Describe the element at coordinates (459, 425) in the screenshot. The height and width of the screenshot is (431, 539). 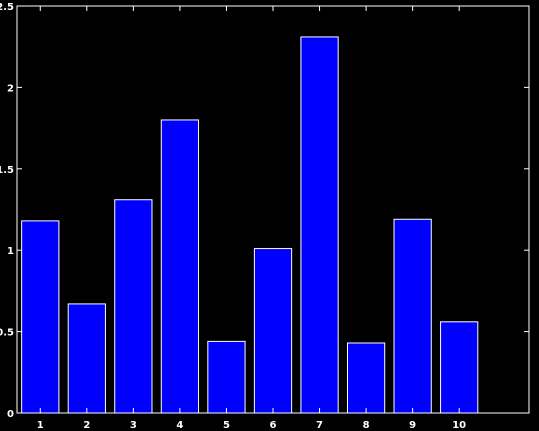
I see `x-tick-label: 10` at that location.